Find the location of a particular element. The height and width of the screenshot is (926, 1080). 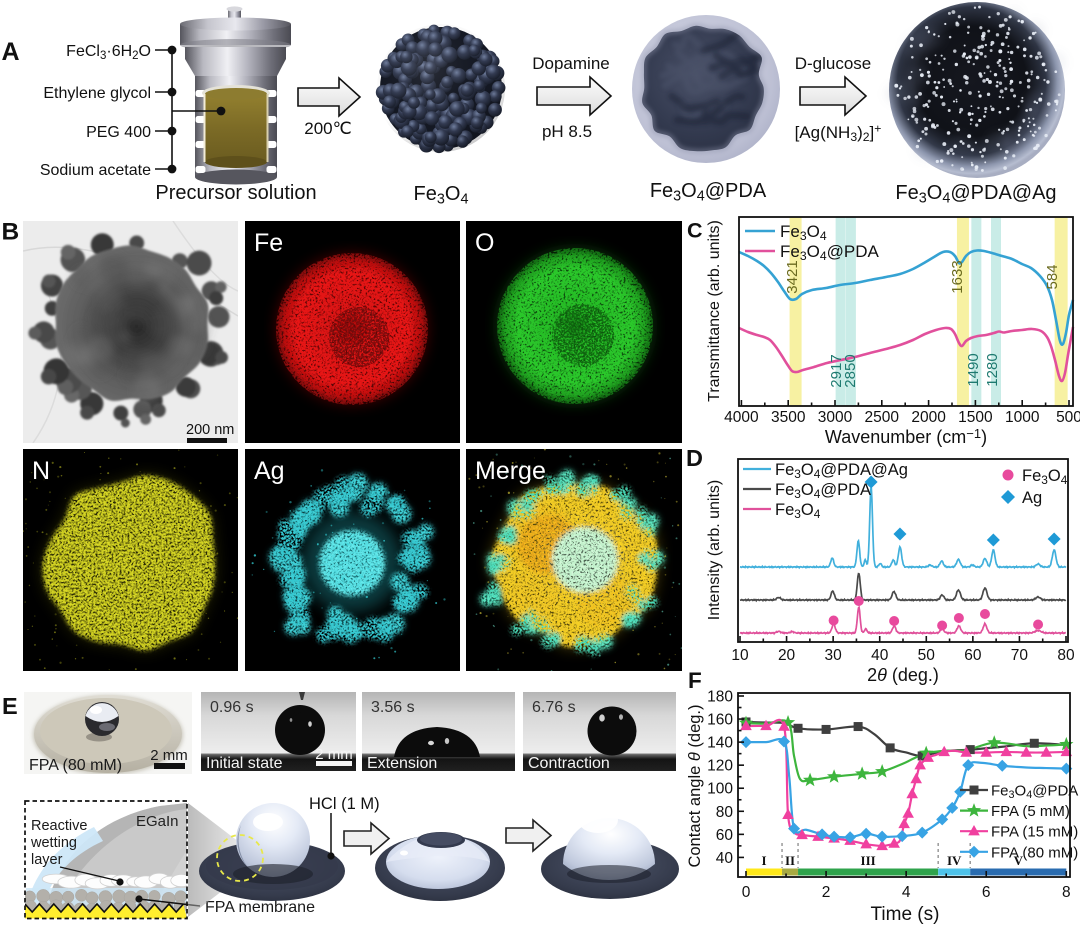

svg-text: 2000 is located at coordinates (928, 417).